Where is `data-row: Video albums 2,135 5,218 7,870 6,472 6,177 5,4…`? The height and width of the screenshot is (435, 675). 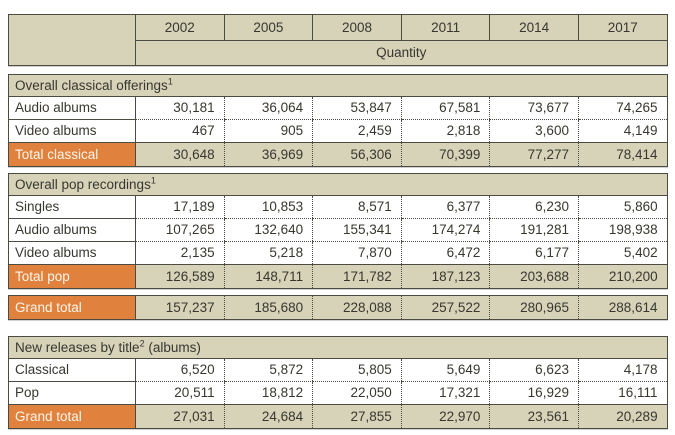
data-row: Video albums 2,135 5,218 7,870 6,472 6,177 5,4… is located at coordinates (338, 253).